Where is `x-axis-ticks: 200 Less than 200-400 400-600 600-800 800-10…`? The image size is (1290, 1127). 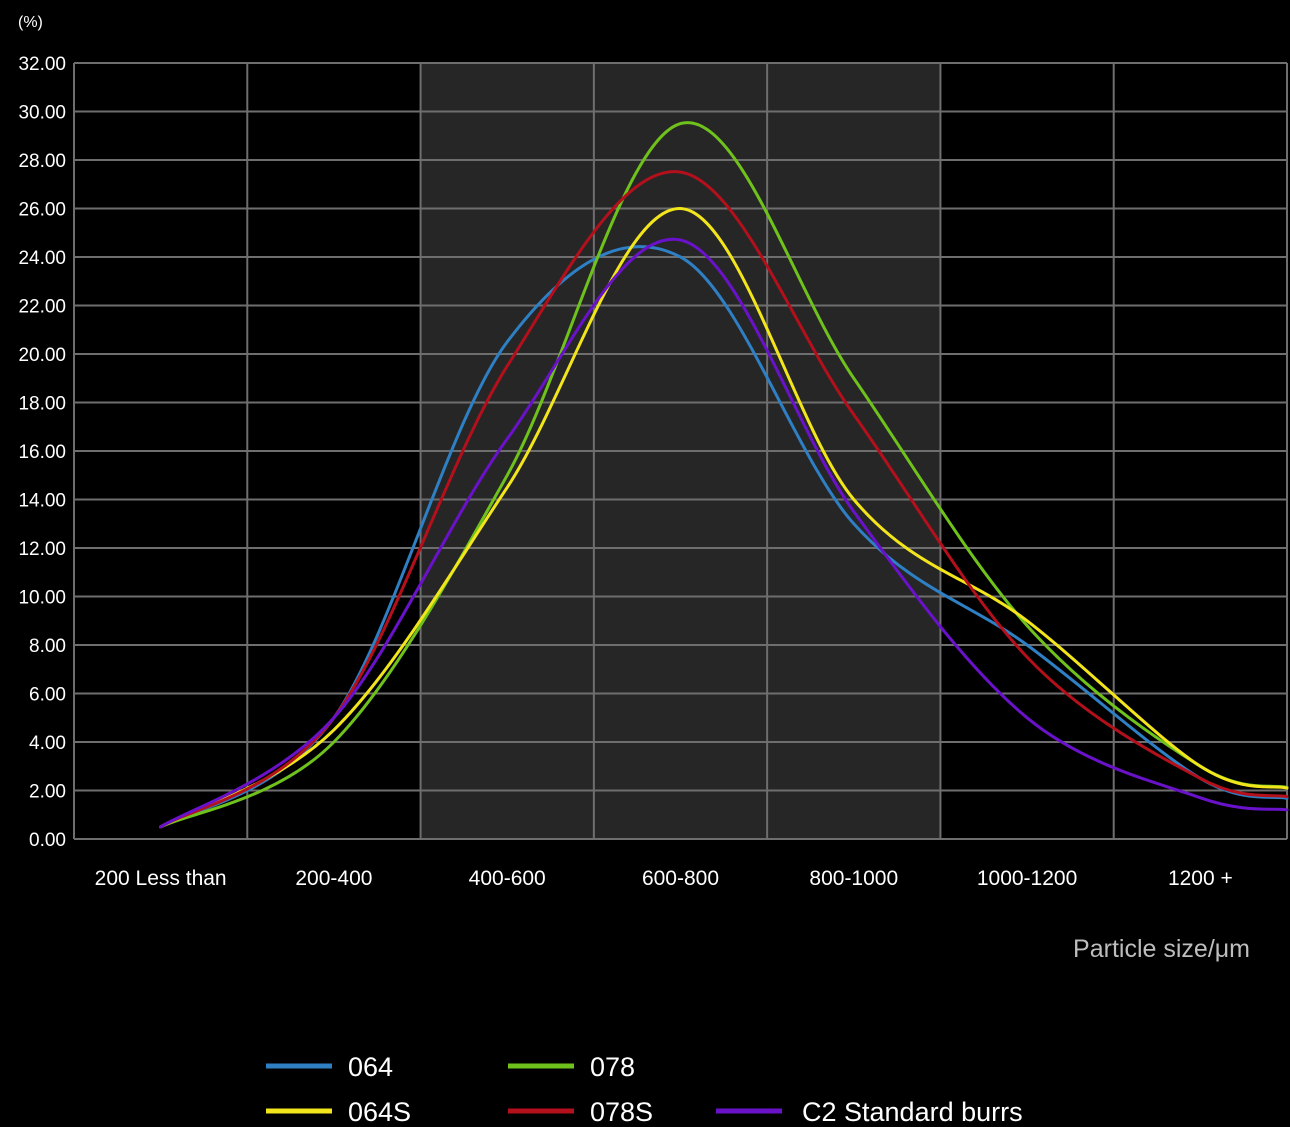 x-axis-ticks: 200 Less than 200-400 400-600 600-800 800-10… is located at coordinates (664, 878).